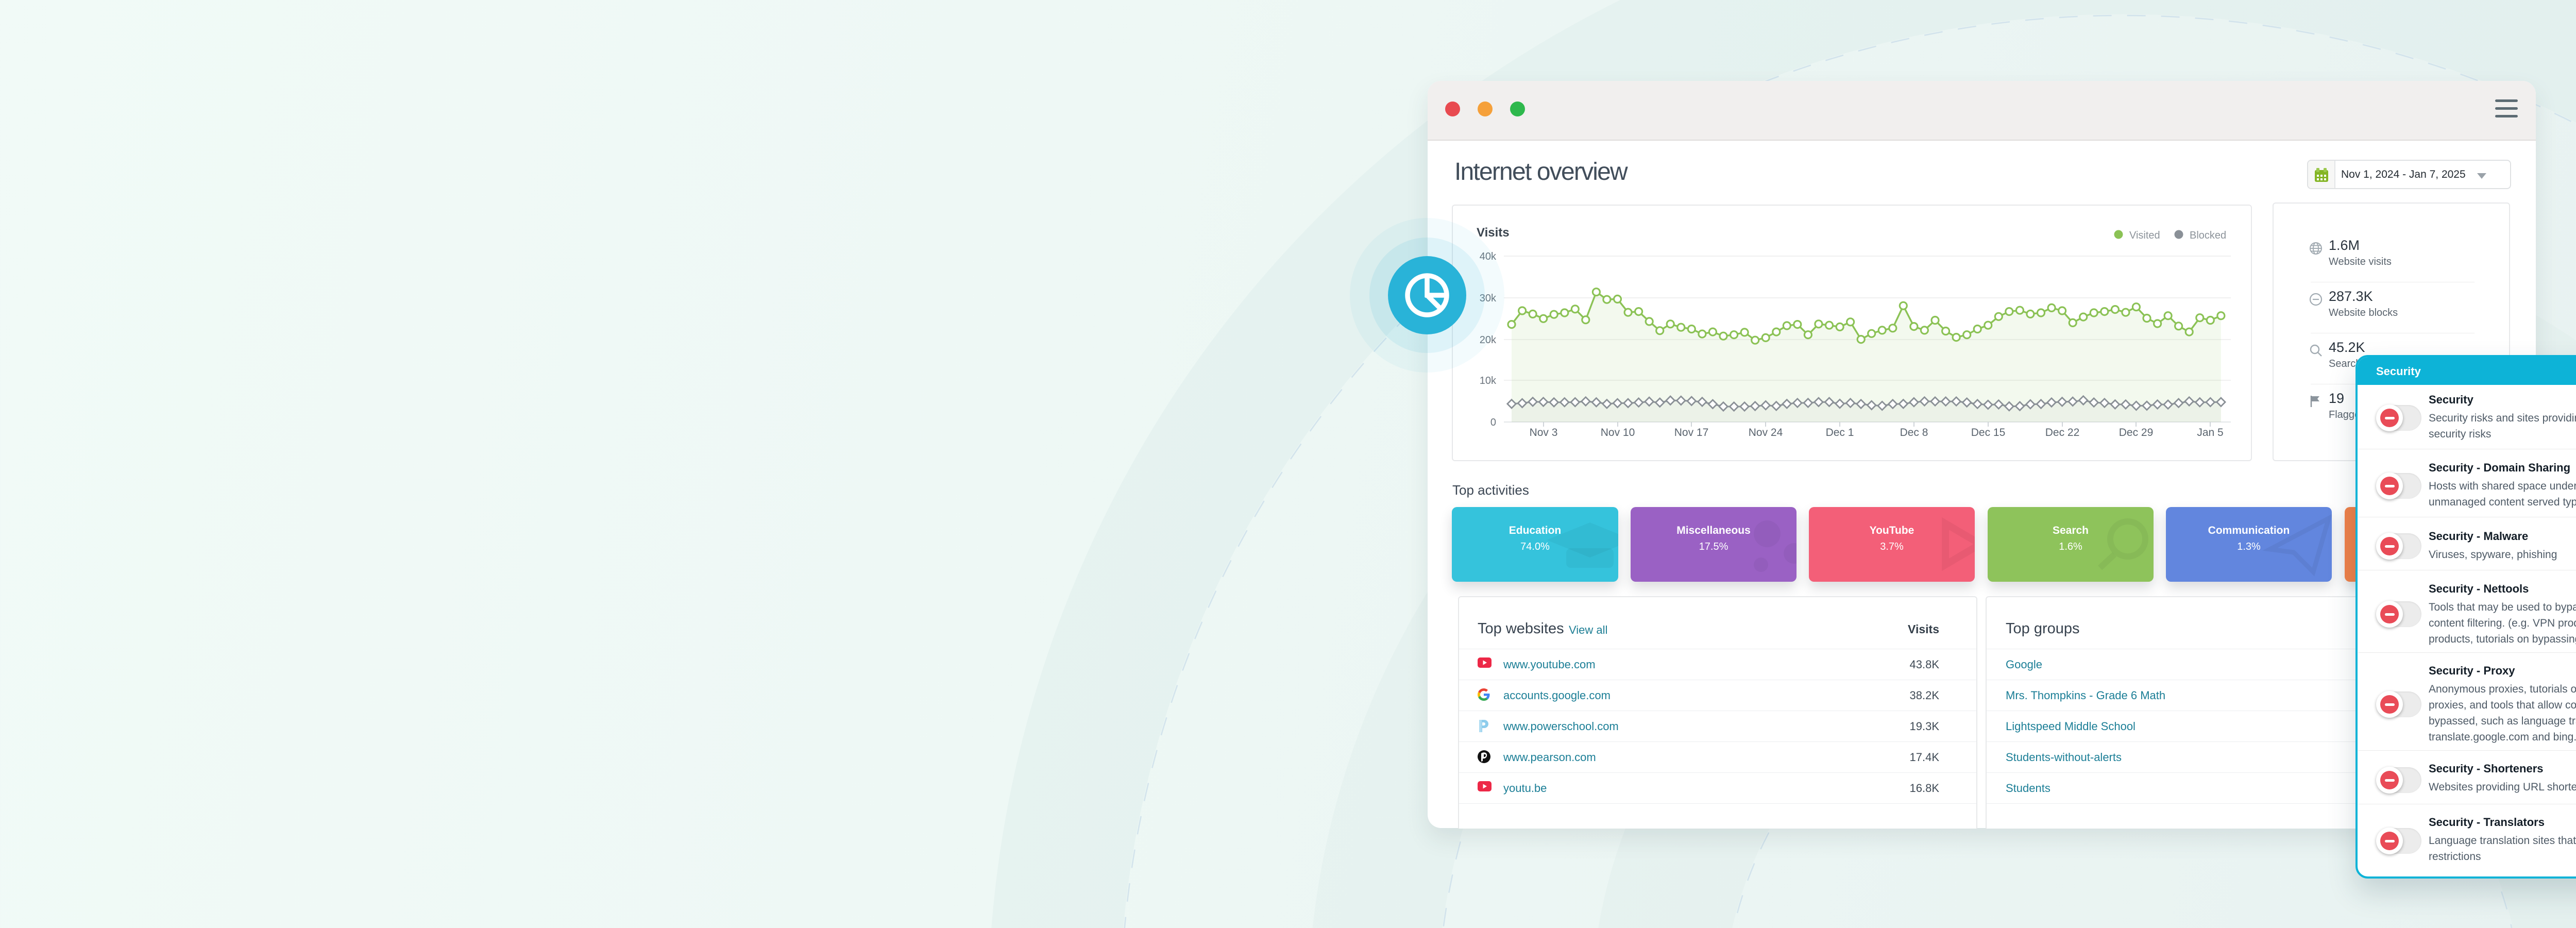 The width and height of the screenshot is (2576, 928). What do you see at coordinates (2144, 235) in the screenshot?
I see `svg-text: Visited` at bounding box center [2144, 235].